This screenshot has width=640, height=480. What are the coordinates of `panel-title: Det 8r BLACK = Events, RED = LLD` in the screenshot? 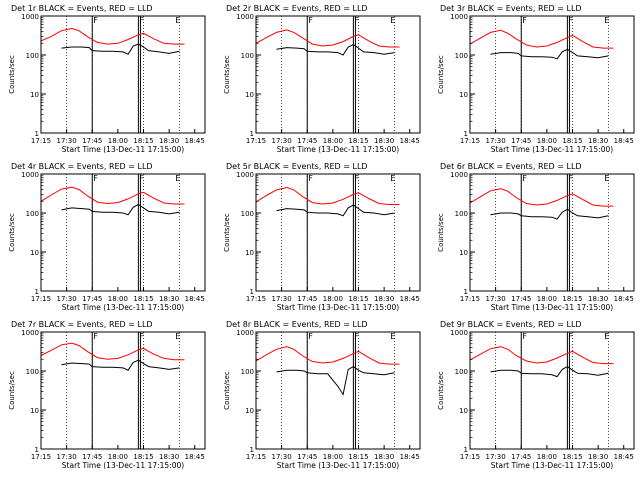 It's located at (297, 324).